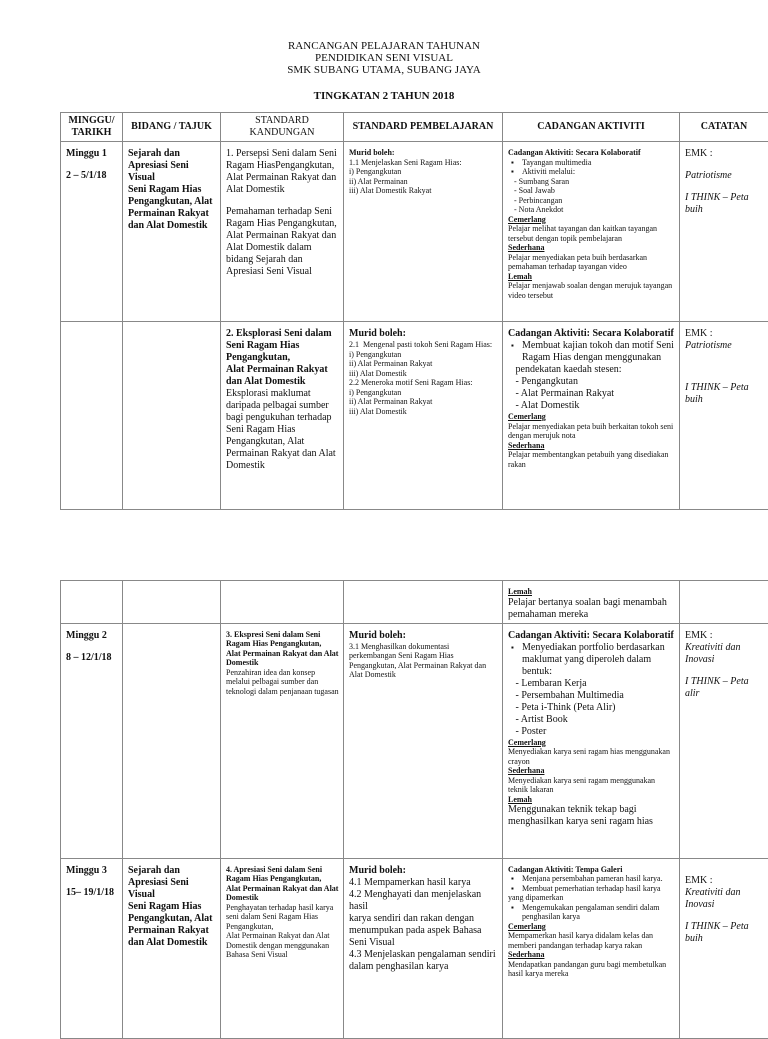  What do you see at coordinates (423, 127) in the screenshot?
I see `col-standard-pembelajaran: STANDARD PEMBELAJARAN` at bounding box center [423, 127].